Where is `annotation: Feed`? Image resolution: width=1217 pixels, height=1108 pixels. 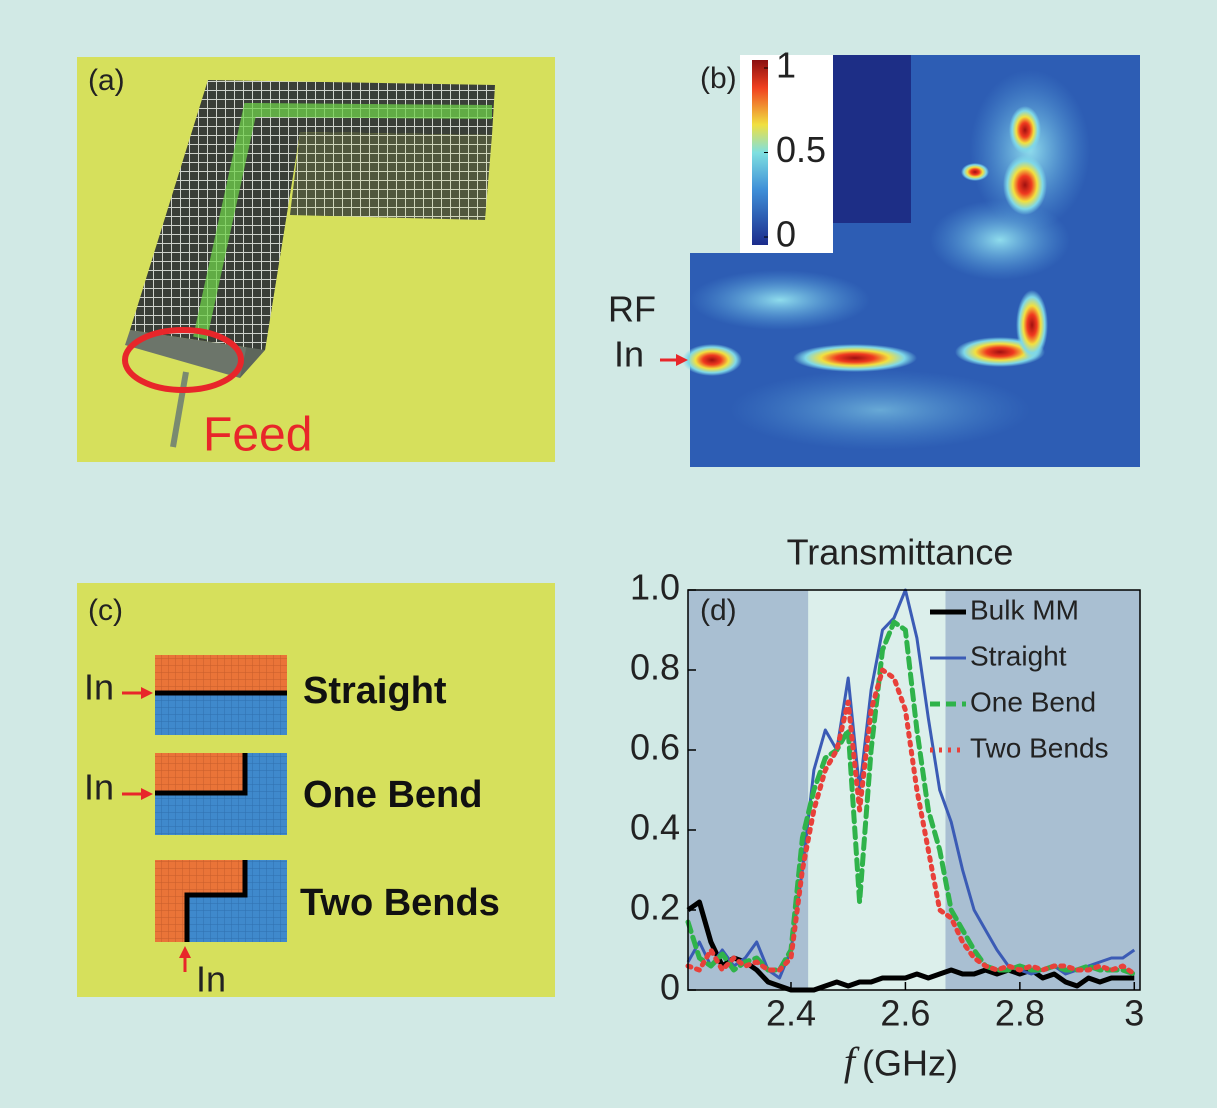 annotation: Feed is located at coordinates (257, 435).